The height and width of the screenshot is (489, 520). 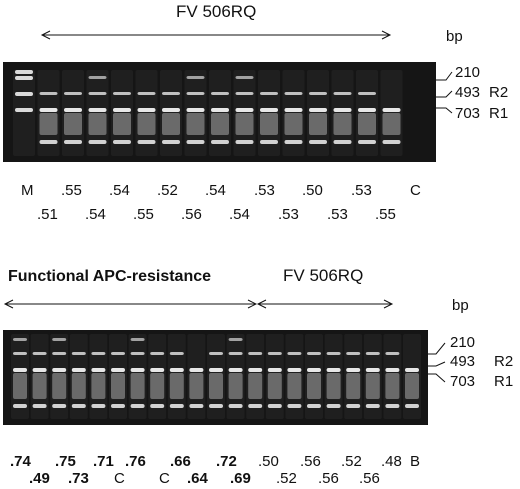 What do you see at coordinates (24, 94) in the screenshot?
I see `ladder-band` at bounding box center [24, 94].